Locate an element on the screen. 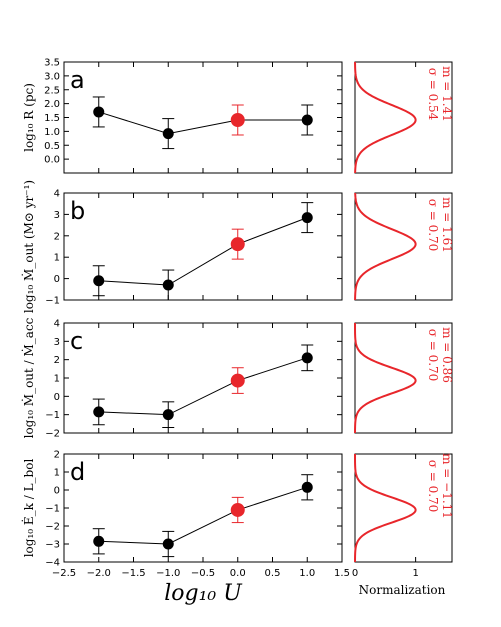 Image resolution: width=501 pixels, height=627 pixels. y-tick-label: 0.5 is located at coordinates (52, 146).